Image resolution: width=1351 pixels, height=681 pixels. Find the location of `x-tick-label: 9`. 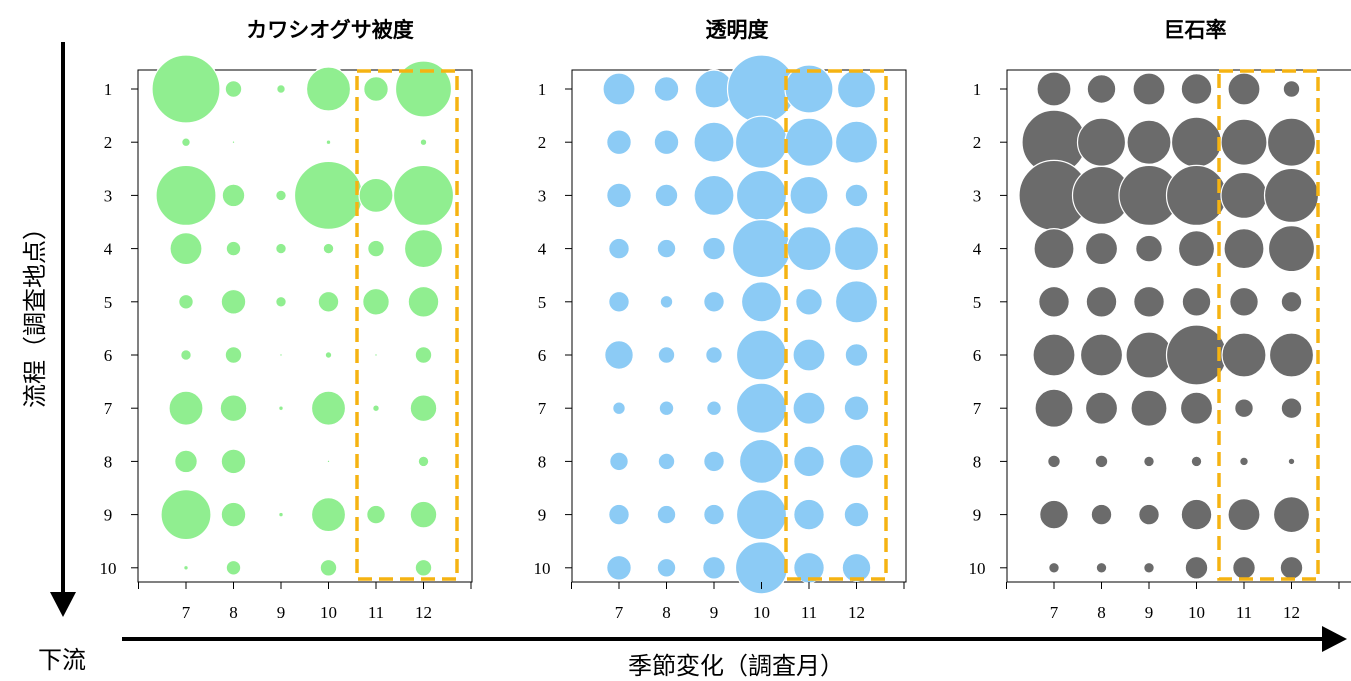

x-tick-label: 9 is located at coordinates (281, 612).